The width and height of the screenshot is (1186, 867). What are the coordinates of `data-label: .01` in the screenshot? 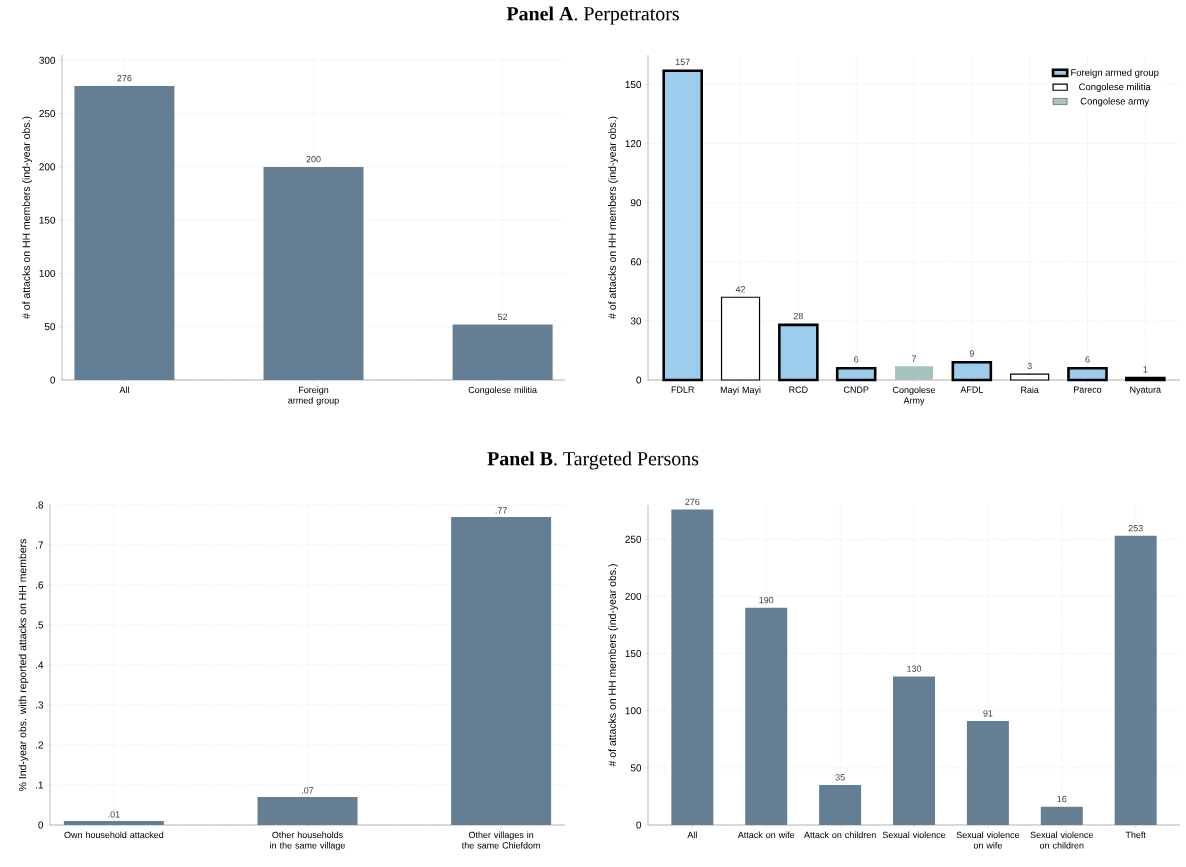 It's located at (114, 814).